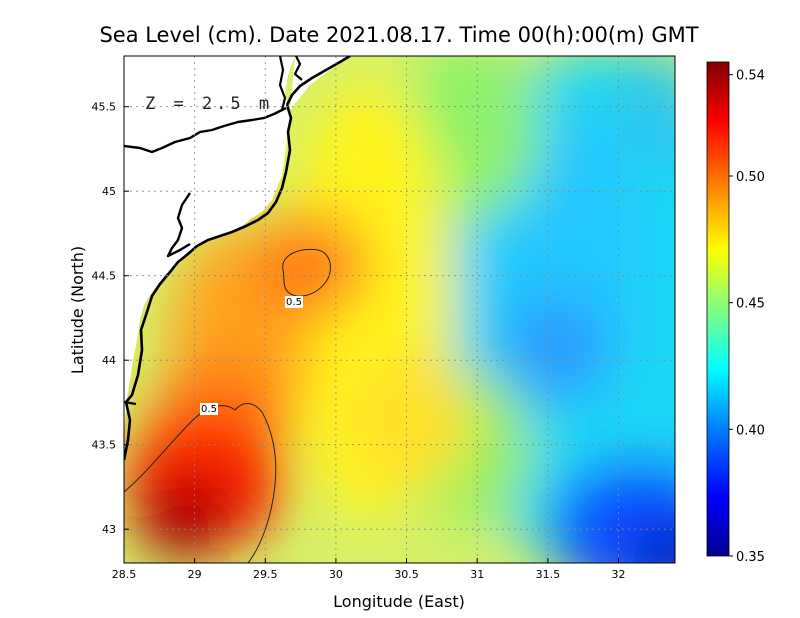  Describe the element at coordinates (750, 76) in the screenshot. I see `colorbar-tick-label: 0.54` at that location.